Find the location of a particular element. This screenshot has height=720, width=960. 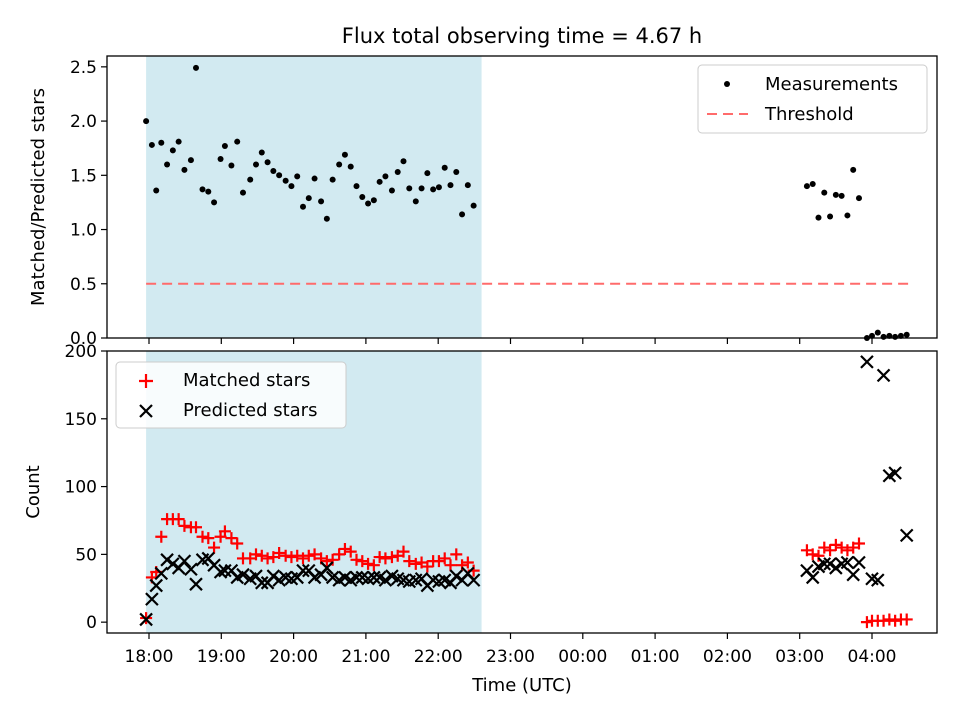

top-x-axis is located at coordinates (510, 341).